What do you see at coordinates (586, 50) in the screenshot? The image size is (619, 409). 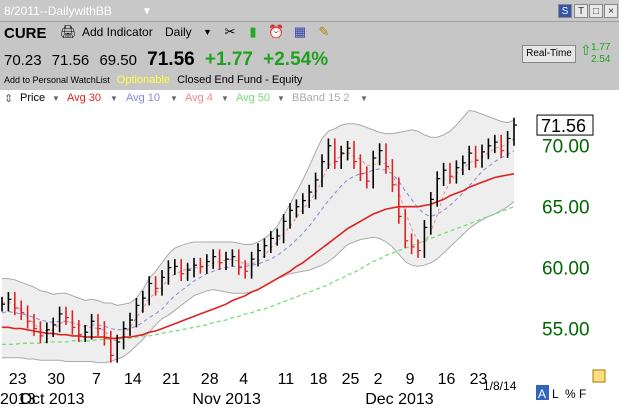 I see `up-arrow-icon: ⇧` at bounding box center [586, 50].